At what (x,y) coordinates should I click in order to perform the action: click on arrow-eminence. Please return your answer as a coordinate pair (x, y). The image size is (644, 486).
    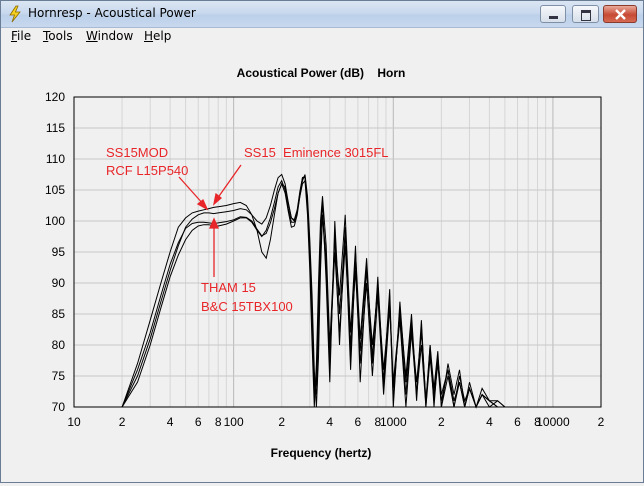
    Looking at the image, I should click on (229, 182).